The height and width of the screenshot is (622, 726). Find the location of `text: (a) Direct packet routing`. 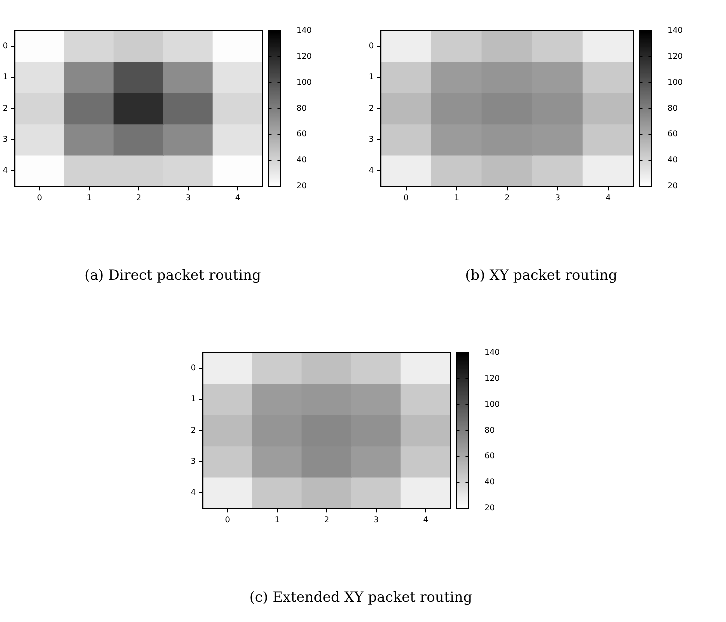

text: (a) Direct packet routing is located at coordinates (173, 276).